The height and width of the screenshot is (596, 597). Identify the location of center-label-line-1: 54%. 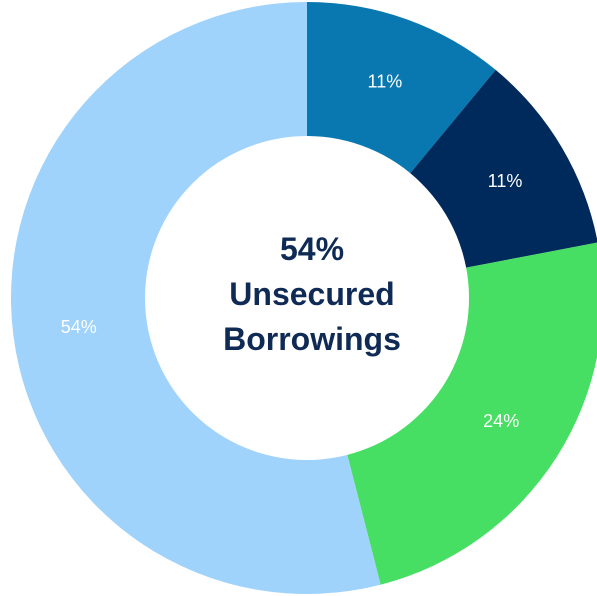
(312, 249).